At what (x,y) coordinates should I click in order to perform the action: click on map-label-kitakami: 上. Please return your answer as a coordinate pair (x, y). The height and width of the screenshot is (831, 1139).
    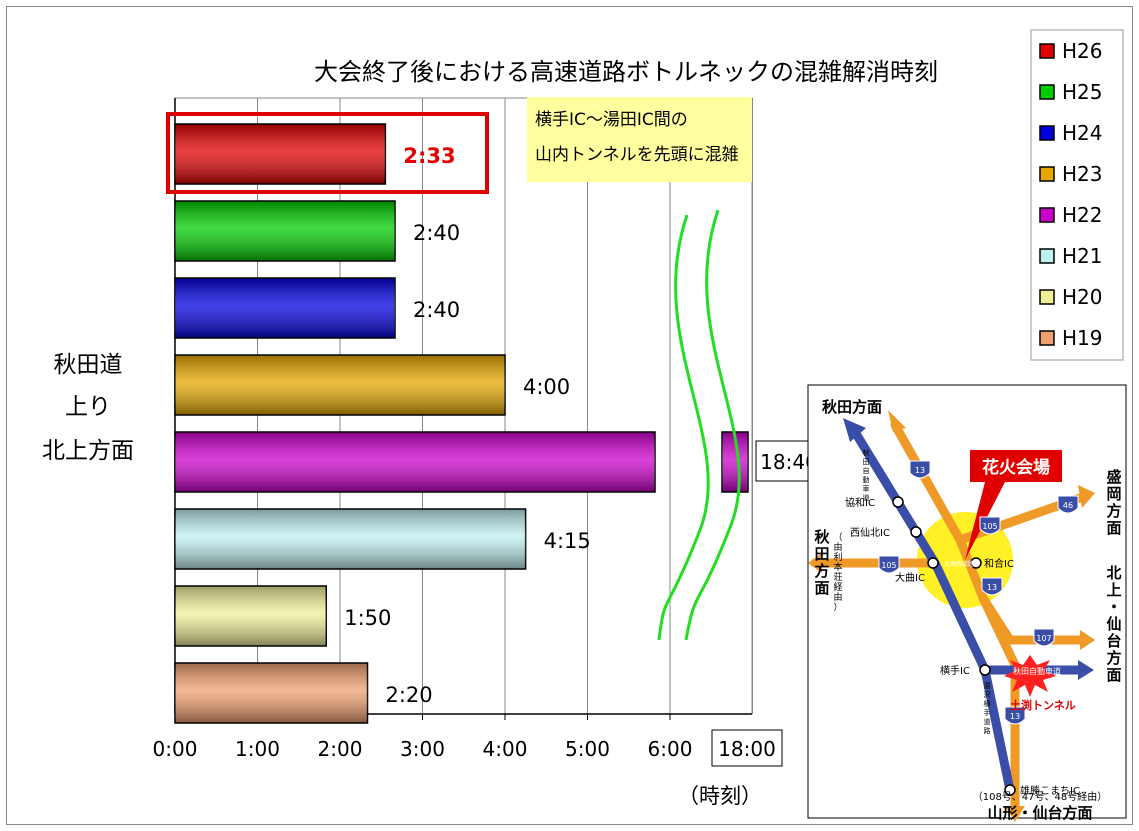
    Looking at the image, I should click on (1113, 590).